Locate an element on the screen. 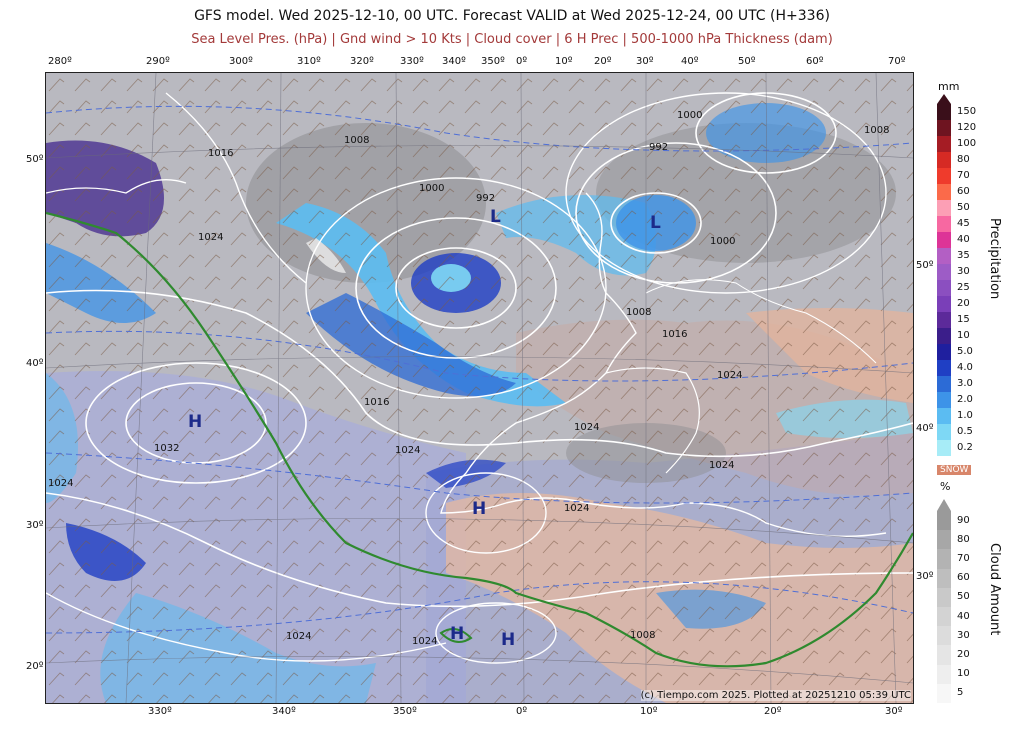 This screenshot has height=736, width=1024. bottom-lon-label: 330º is located at coordinates (160, 711).